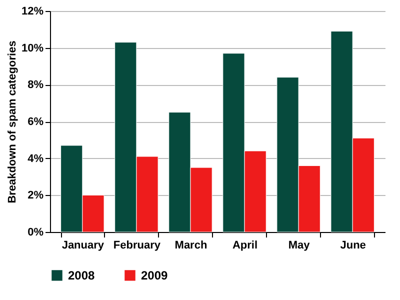  Describe the element at coordinates (36, 85) in the screenshot. I see `y-tick-label: 8%` at that location.